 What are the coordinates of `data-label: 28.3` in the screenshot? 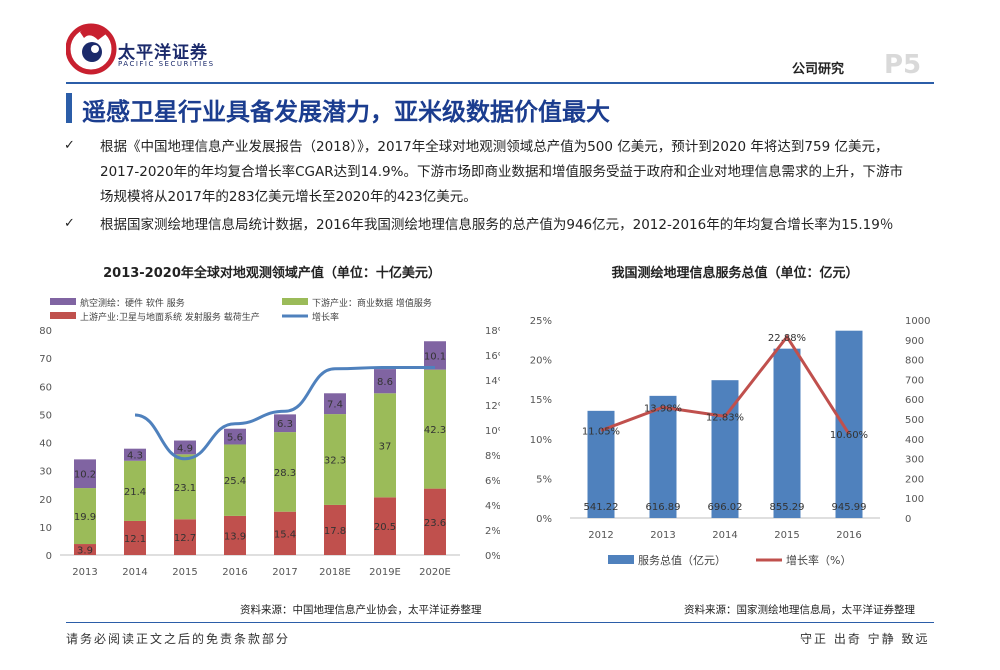 It's located at (285, 473).